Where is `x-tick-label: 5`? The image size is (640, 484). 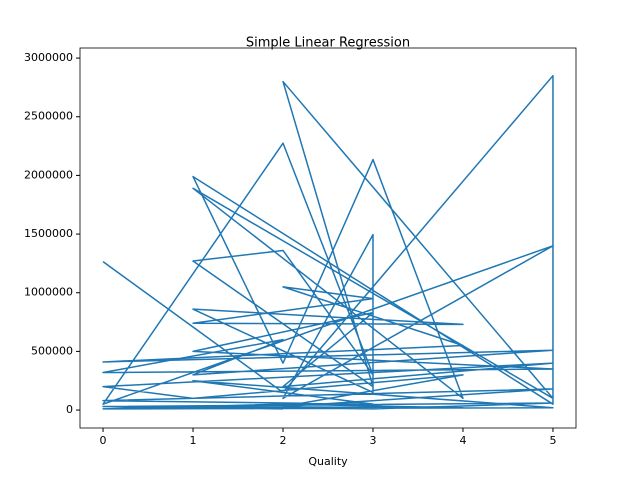 x-tick-label: 5 is located at coordinates (552, 440).